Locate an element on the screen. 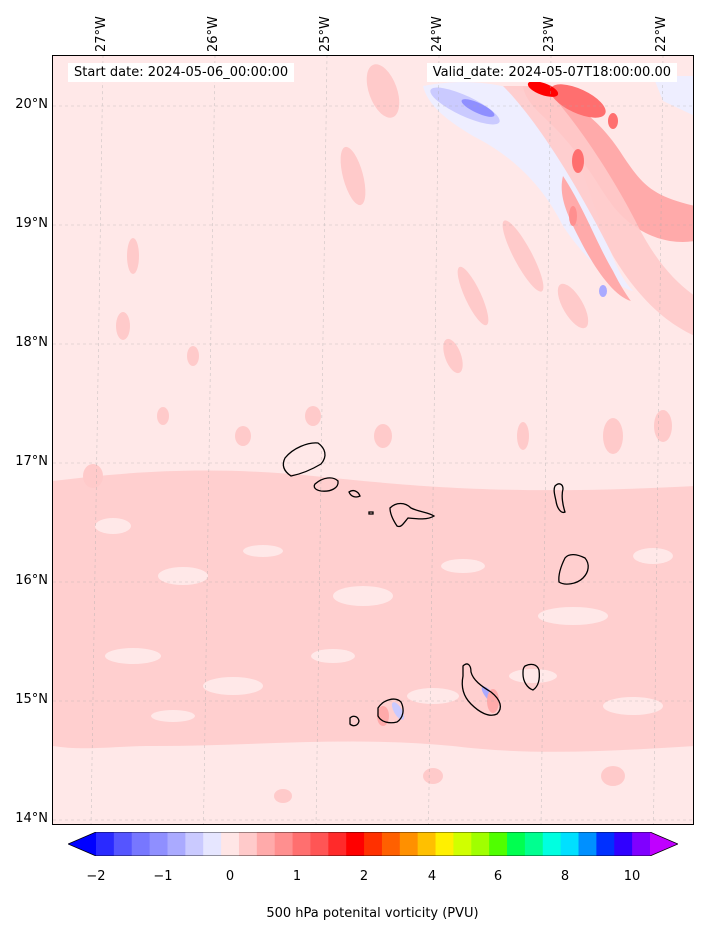 The width and height of the screenshot is (703, 935). latitude-label: 20°N is located at coordinates (31, 104).